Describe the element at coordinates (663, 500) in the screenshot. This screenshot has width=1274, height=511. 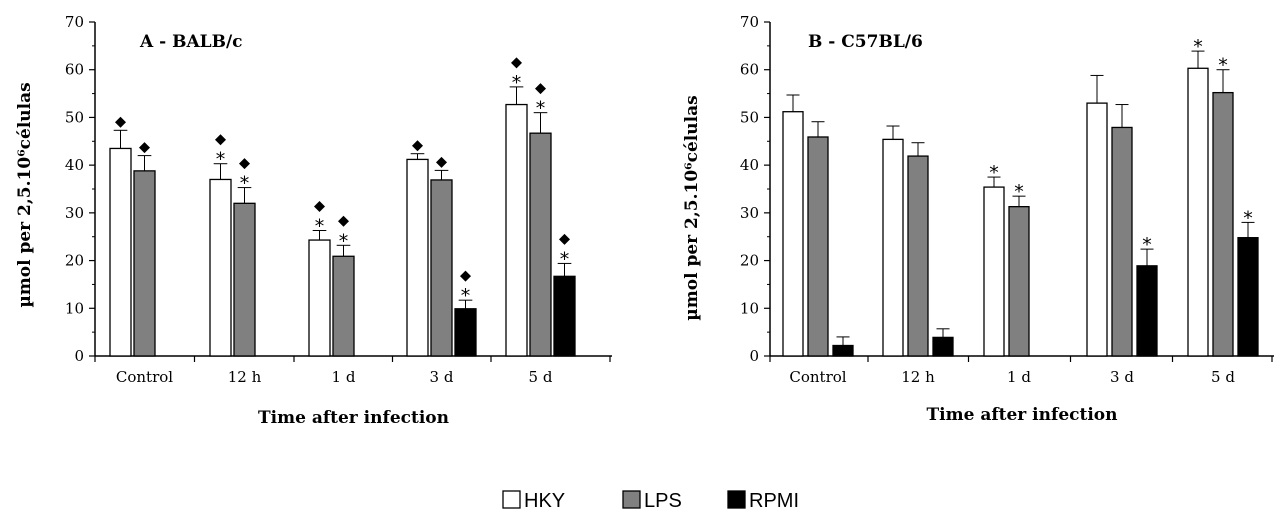
I see `legend-label: LPS` at that location.